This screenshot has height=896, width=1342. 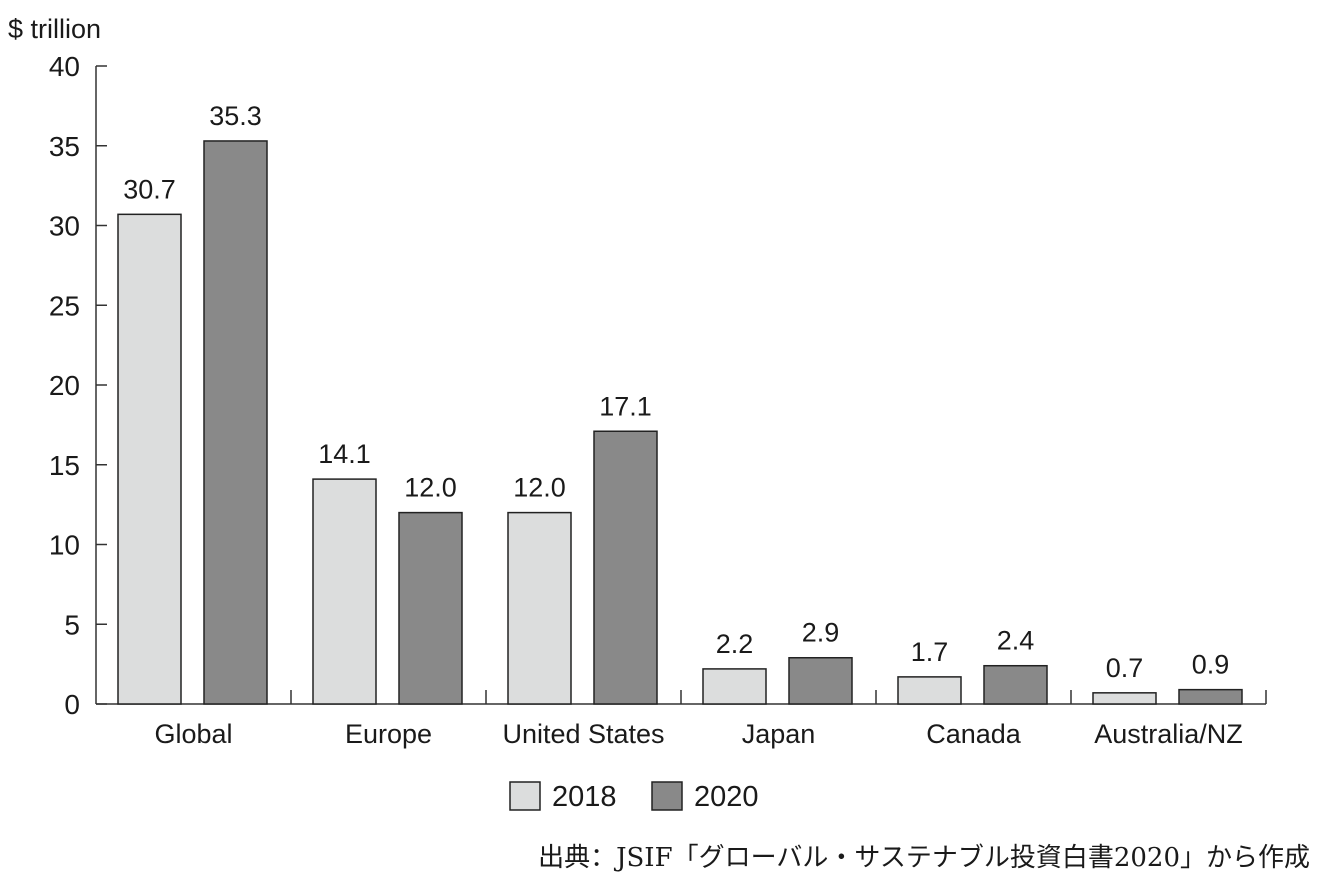 I want to click on legend-swatch-2018, so click(x=525, y=796).